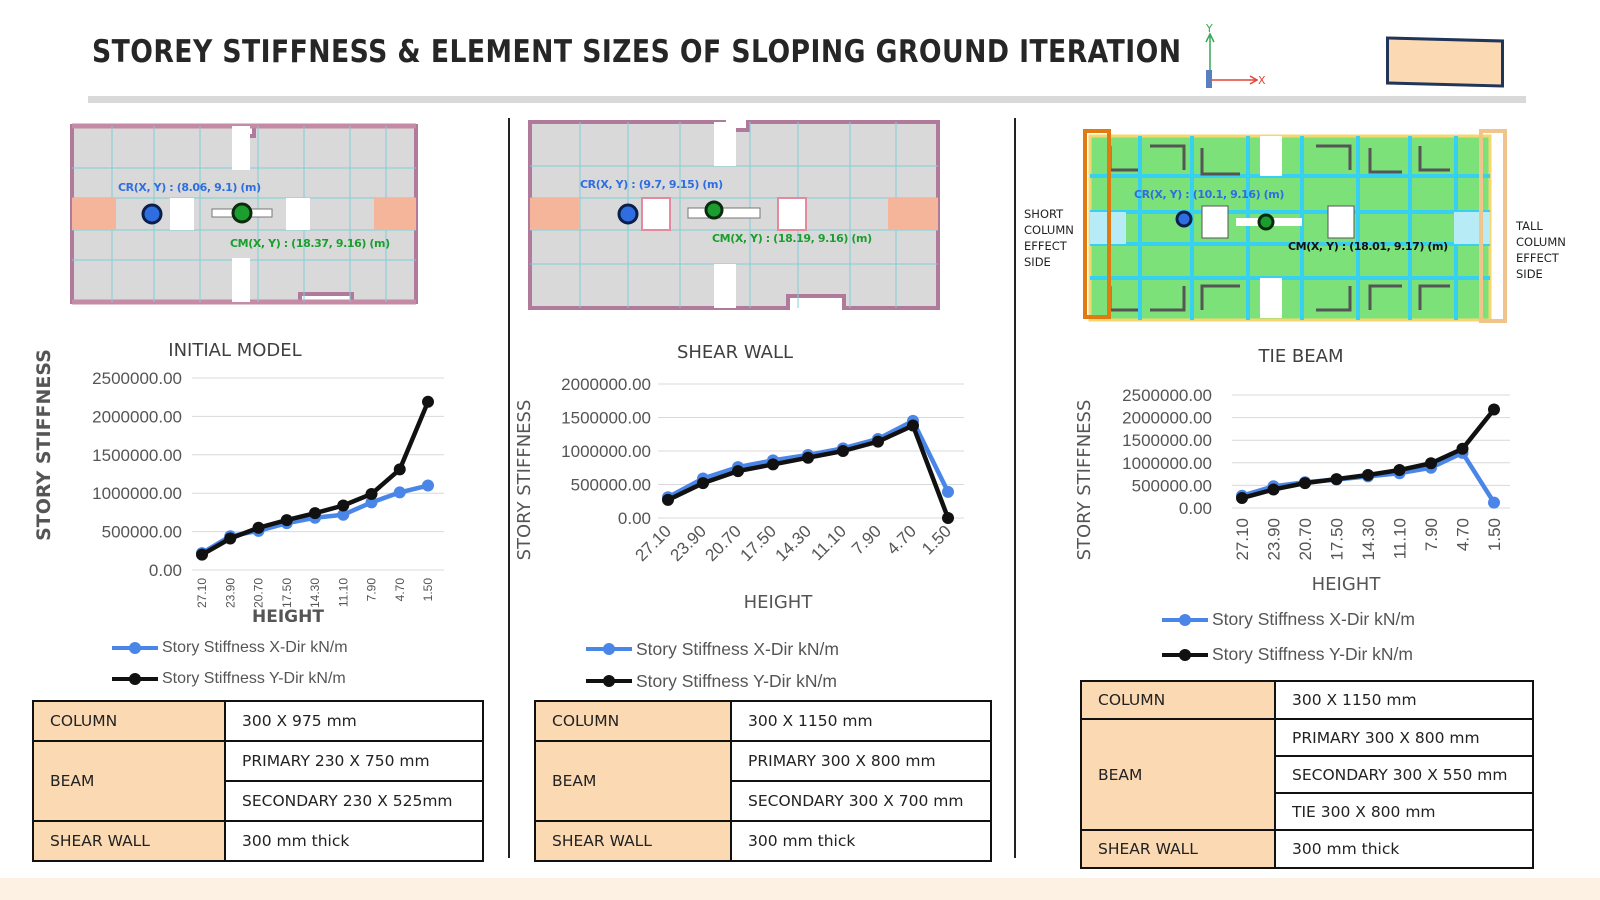 Image resolution: width=1600 pixels, height=900 pixels. I want to click on axis-y-letter: Y, so click(1209, 28).